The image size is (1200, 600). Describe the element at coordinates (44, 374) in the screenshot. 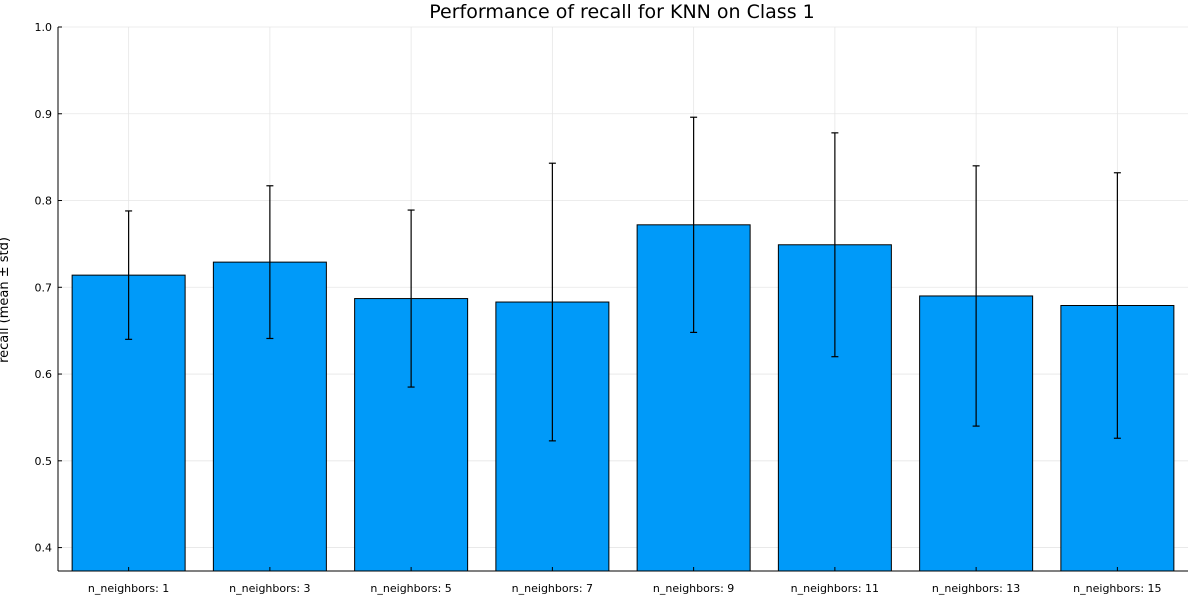

I see `y-tick-label: 0.6` at that location.